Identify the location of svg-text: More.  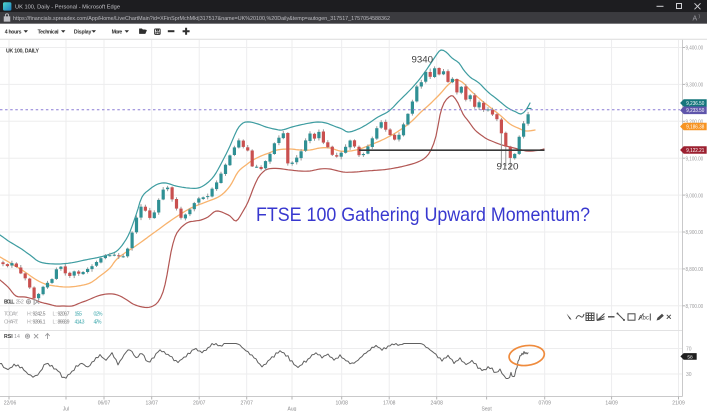
(117, 33).